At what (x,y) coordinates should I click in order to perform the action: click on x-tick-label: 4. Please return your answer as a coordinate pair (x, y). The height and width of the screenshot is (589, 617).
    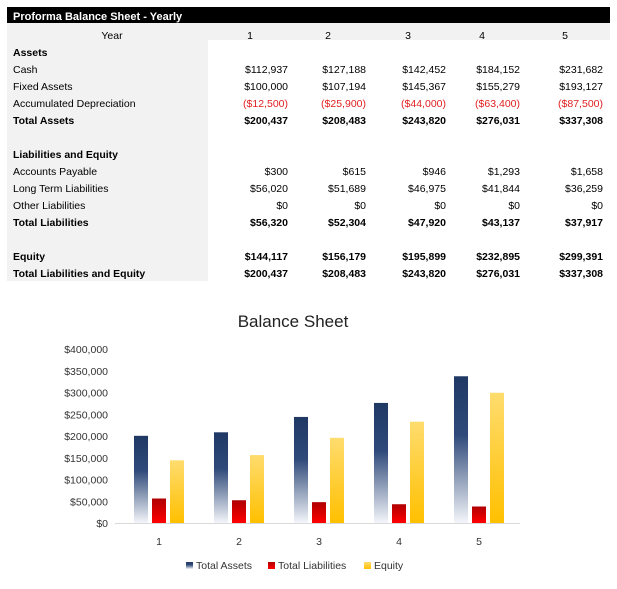
    Looking at the image, I should click on (399, 542).